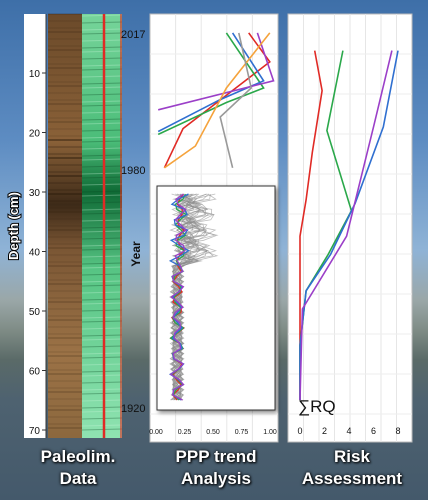 This screenshot has width=428, height=500. What do you see at coordinates (178, 297) in the screenshot?
I see `inset-color-trace` at bounding box center [178, 297].